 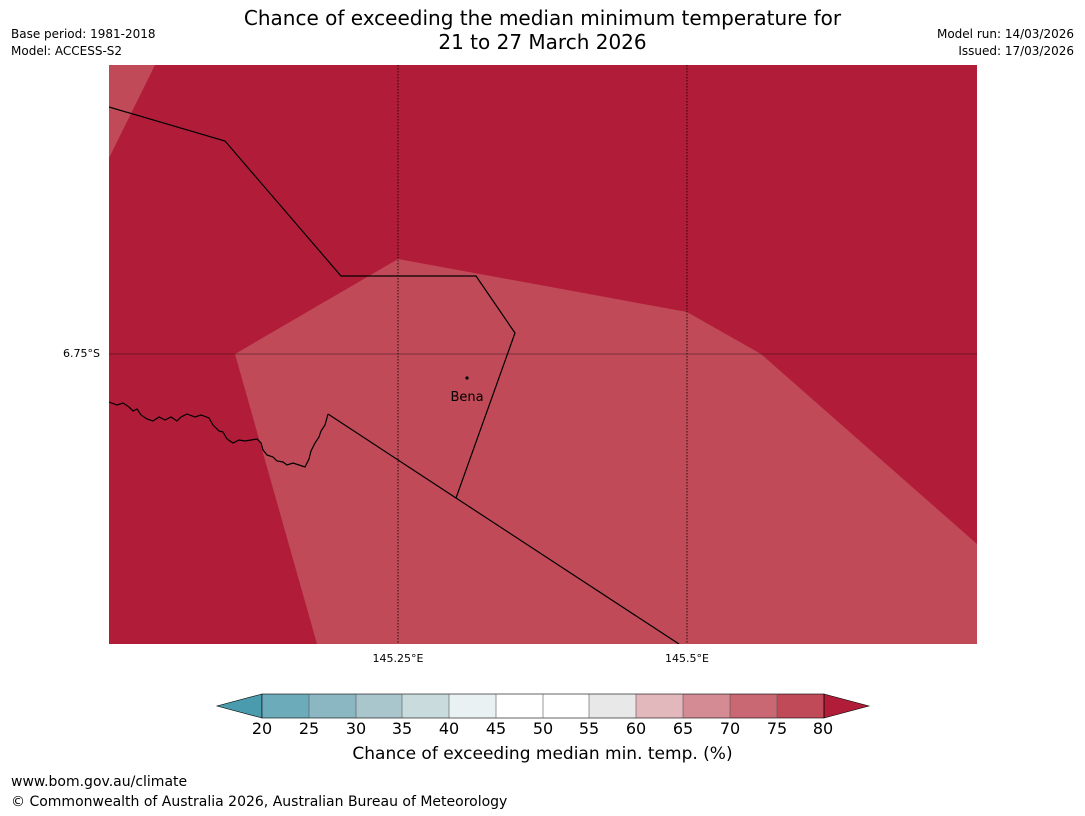 What do you see at coordinates (589, 728) in the screenshot?
I see `colorbar-tick-55: 55` at bounding box center [589, 728].